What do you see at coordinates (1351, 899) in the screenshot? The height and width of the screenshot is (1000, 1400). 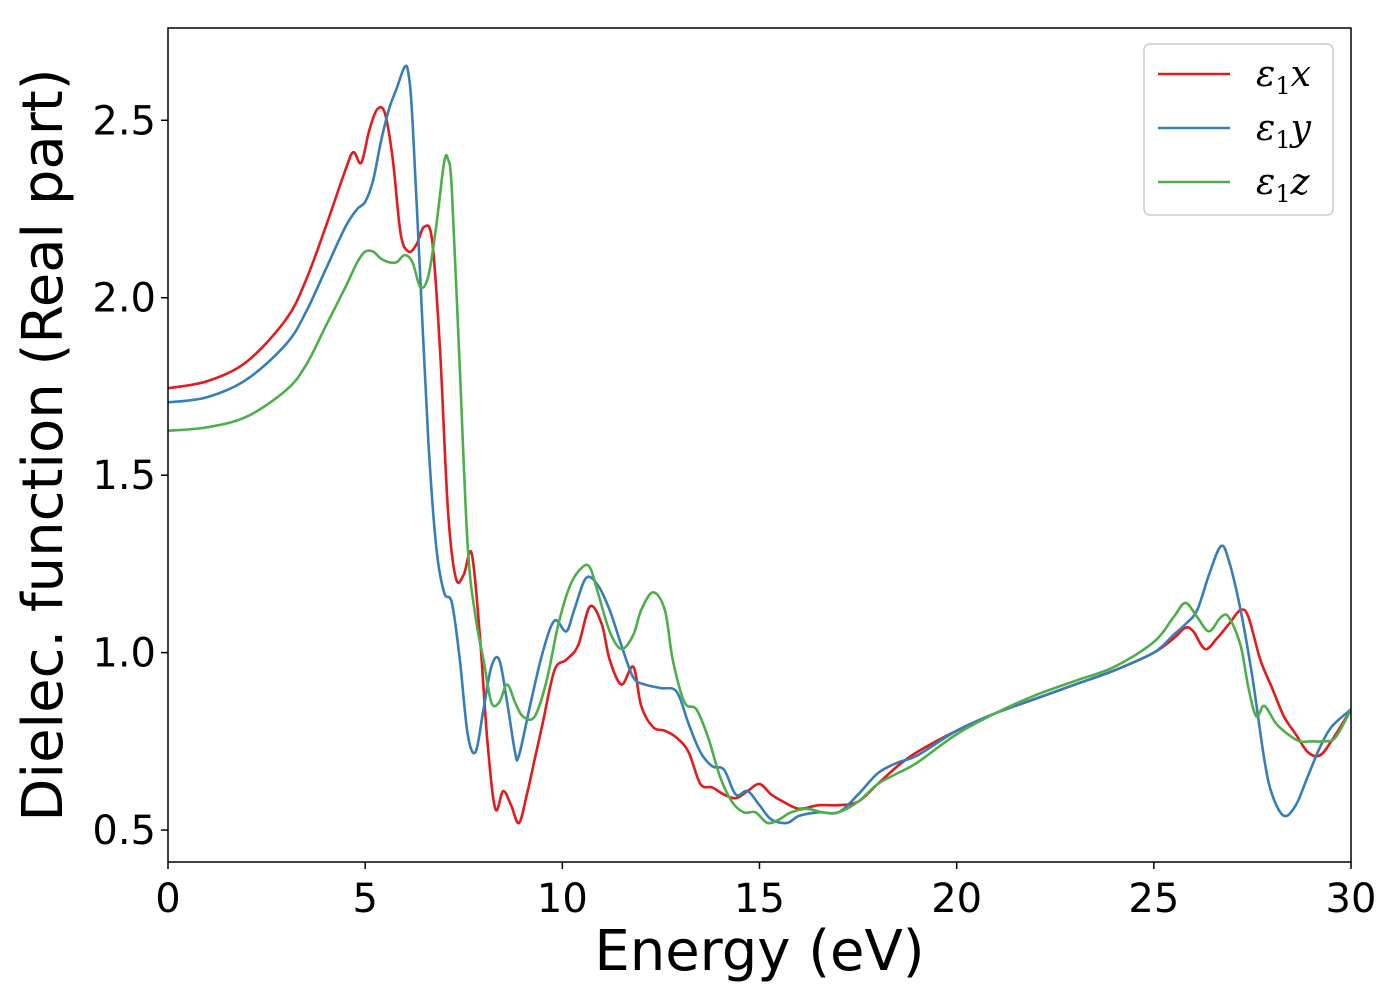 I see `x-tick-label: 30` at bounding box center [1351, 899].